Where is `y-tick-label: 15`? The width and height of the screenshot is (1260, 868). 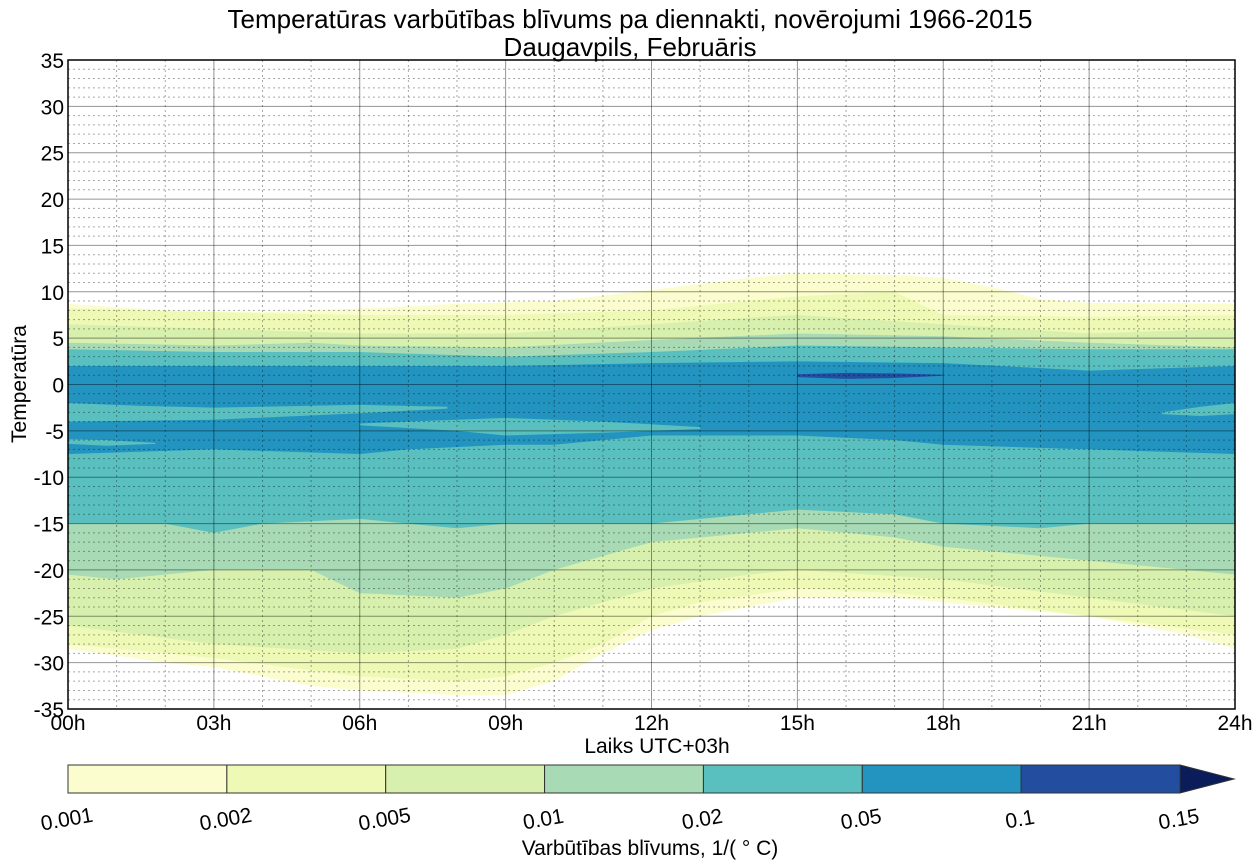
y-tick-label: 15 is located at coordinates (52, 246).